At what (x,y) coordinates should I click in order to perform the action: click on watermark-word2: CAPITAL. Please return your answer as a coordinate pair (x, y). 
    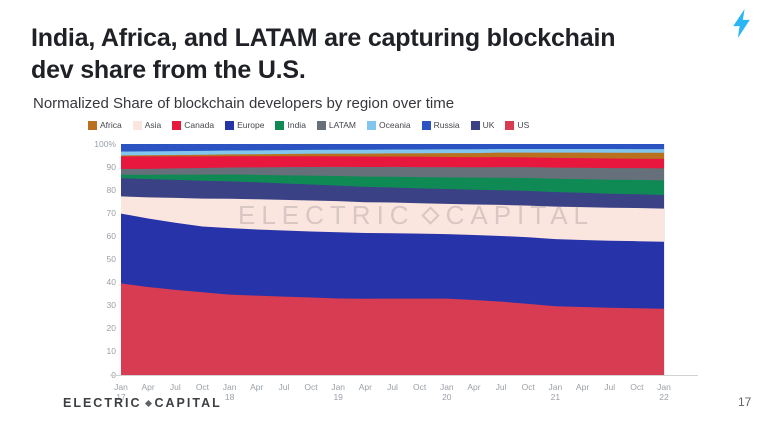
    Looking at the image, I should click on (520, 215).